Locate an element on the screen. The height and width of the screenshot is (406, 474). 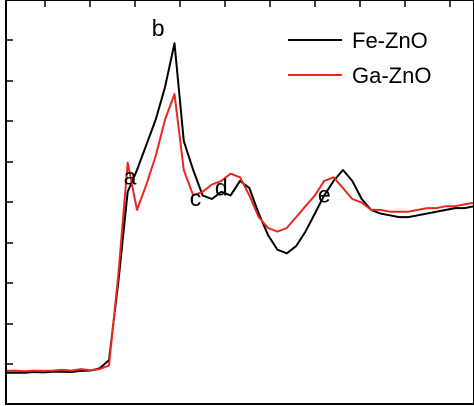
legend: Fe-ZnO Ga-ZnO is located at coordinates (359, 58).